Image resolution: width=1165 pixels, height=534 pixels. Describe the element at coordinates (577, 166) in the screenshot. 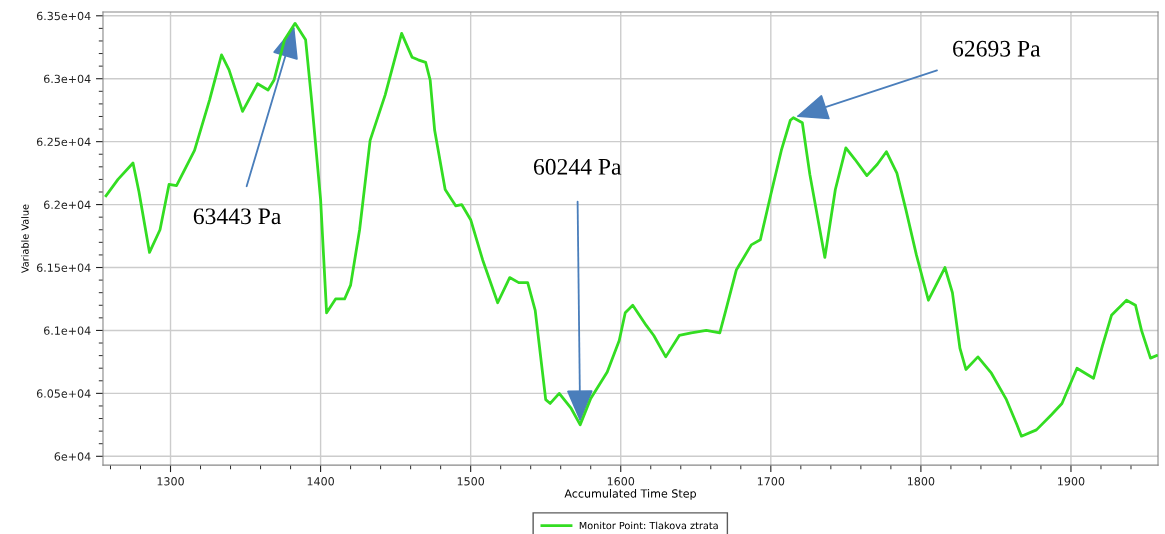

I see `annotation: 60244 Pa` at that location.